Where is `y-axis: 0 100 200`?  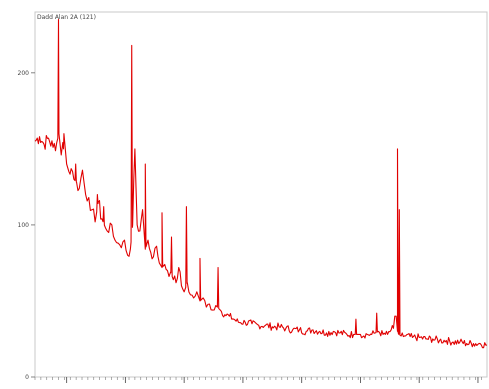 y-axis: 0 100 200 is located at coordinates (26, 225).